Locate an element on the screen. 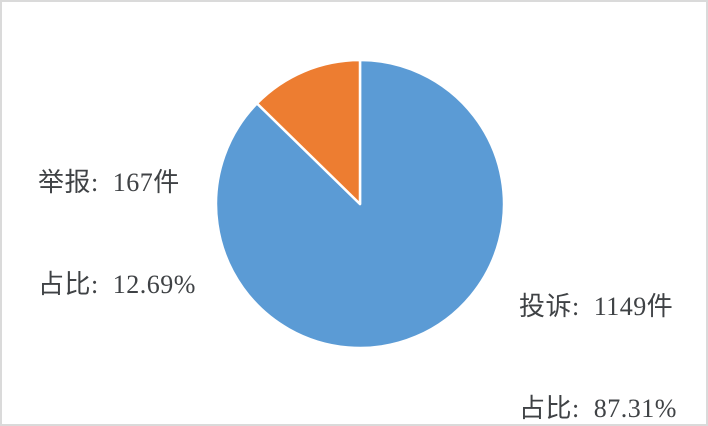 The image size is (708, 426). callout-reports: 举报: 167件 占比: 12.69% is located at coordinates (117, 234).